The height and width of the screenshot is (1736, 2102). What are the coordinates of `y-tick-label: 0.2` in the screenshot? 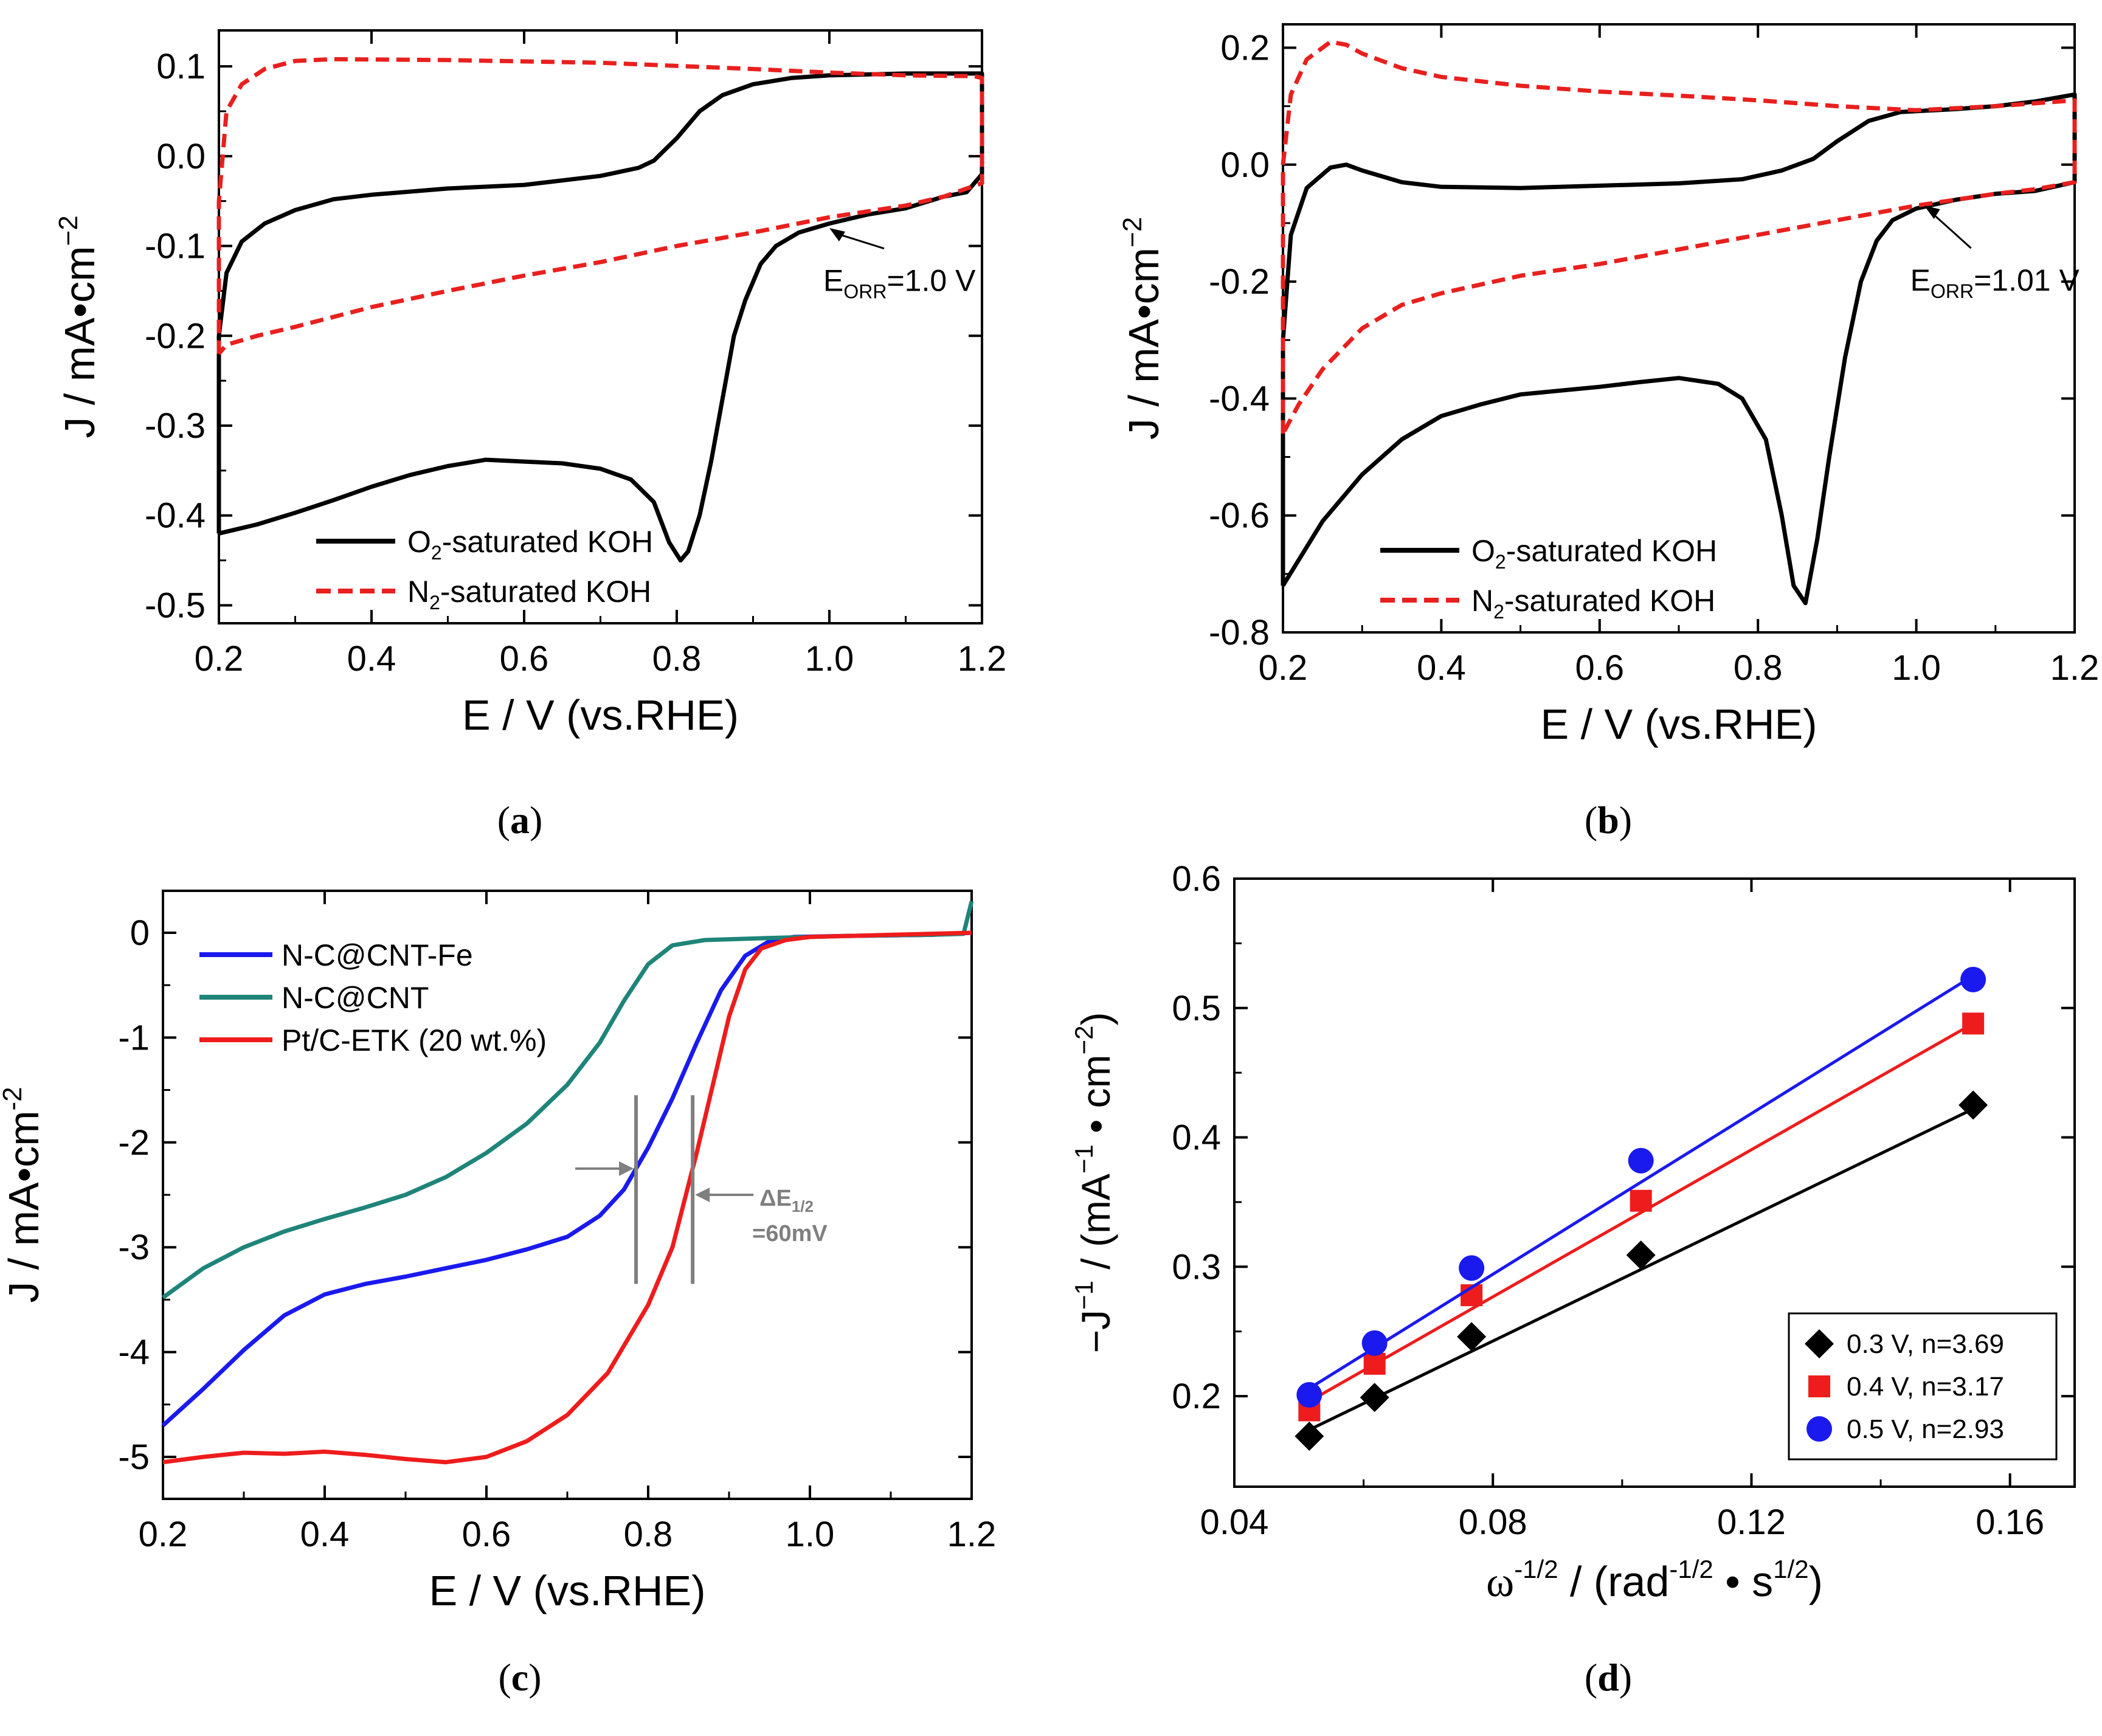 It's located at (1196, 1397).